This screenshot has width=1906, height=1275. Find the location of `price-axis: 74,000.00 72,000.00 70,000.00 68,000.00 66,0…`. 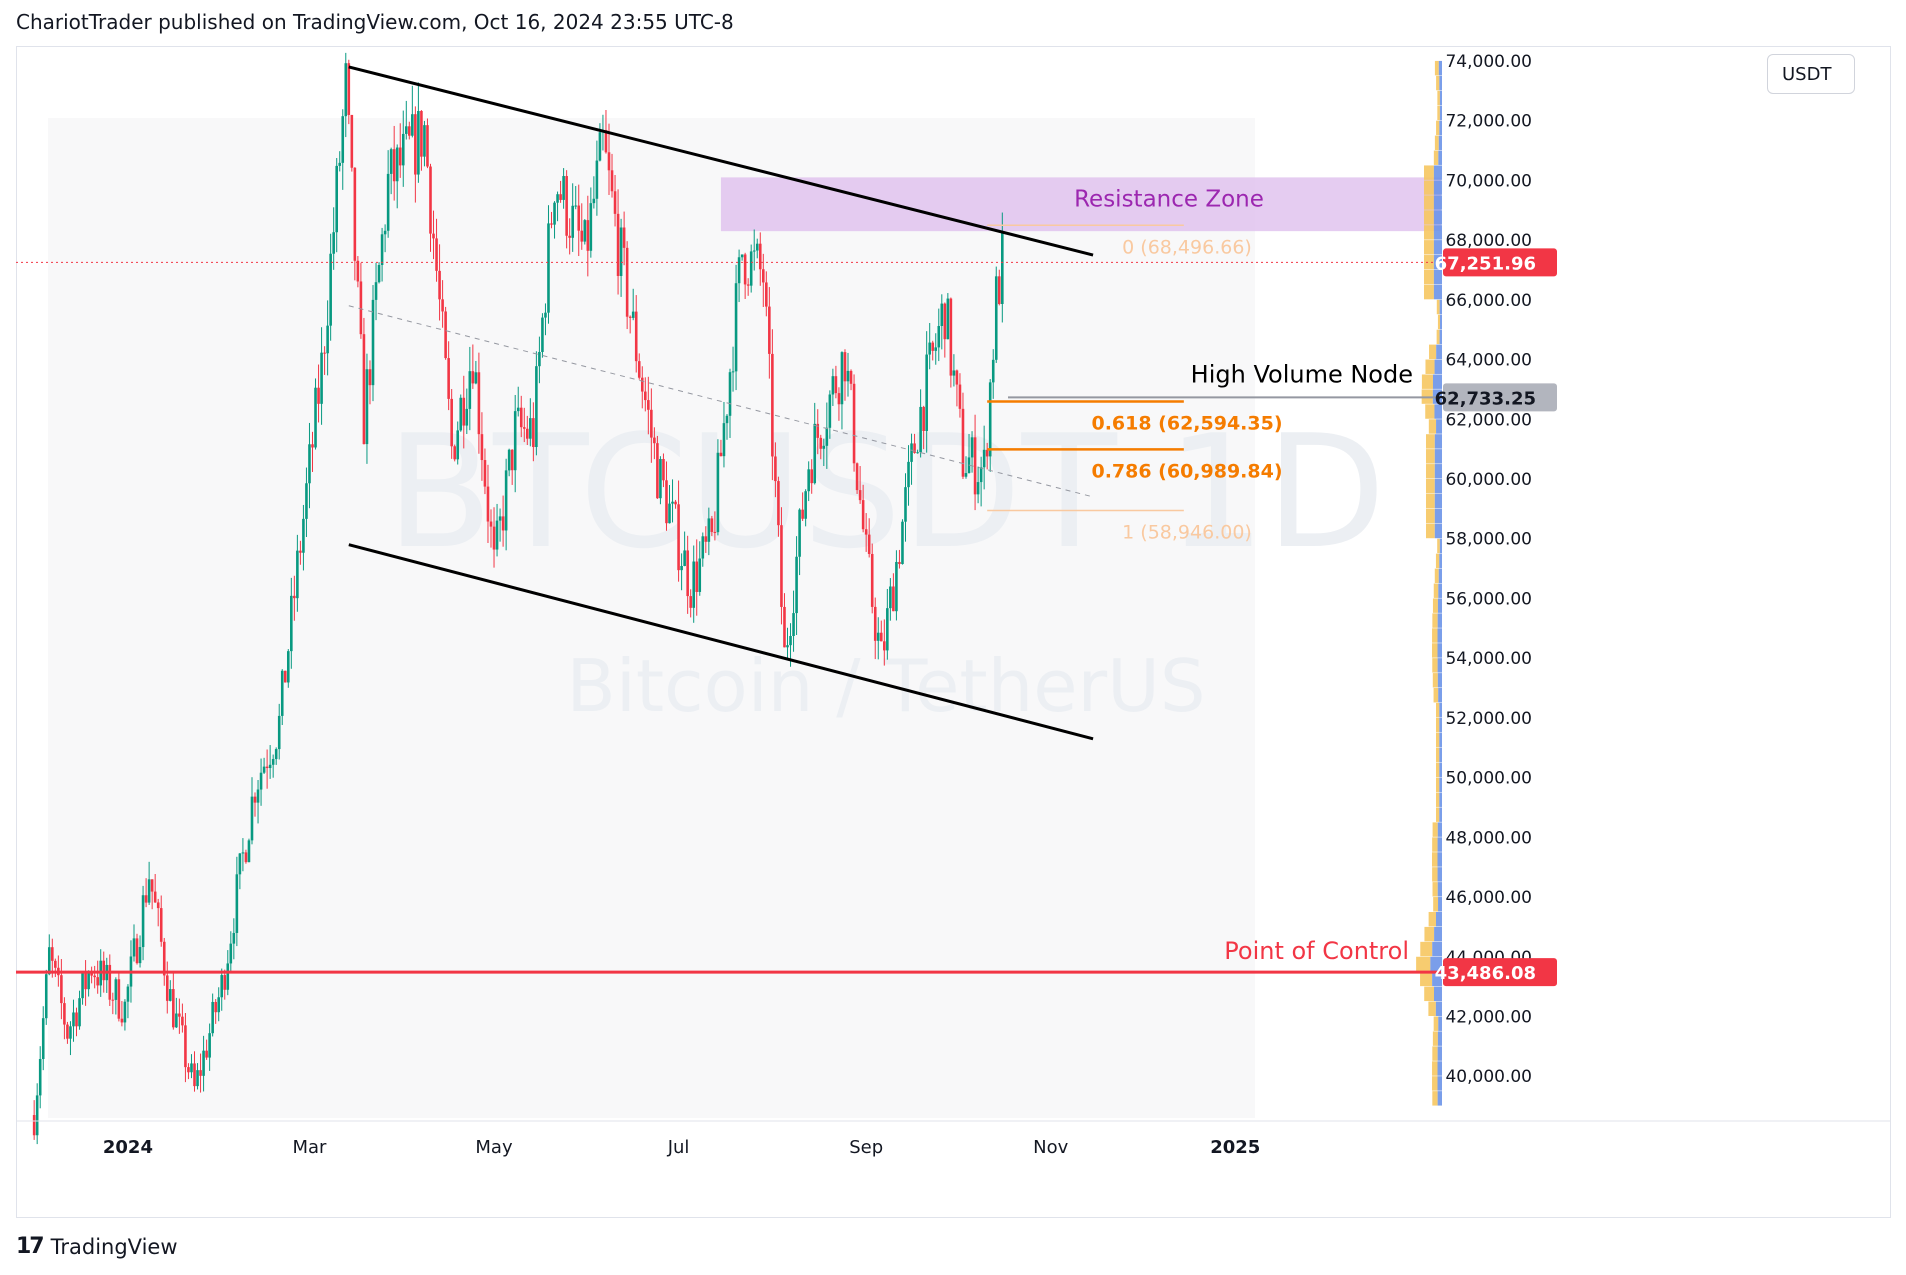

price-axis: 74,000.00 72,000.00 70,000.00 68,000.00 66,0… is located at coordinates (1488, 569).